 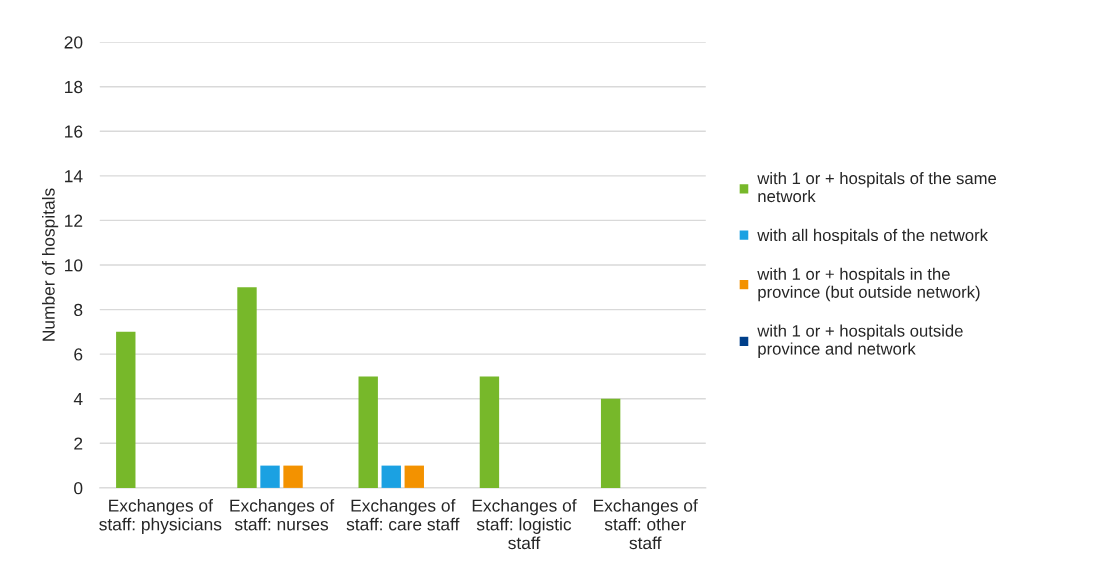 I want to click on legend-label: with 1 or + hospitals in the province (but outside network), so click(x=868, y=284).